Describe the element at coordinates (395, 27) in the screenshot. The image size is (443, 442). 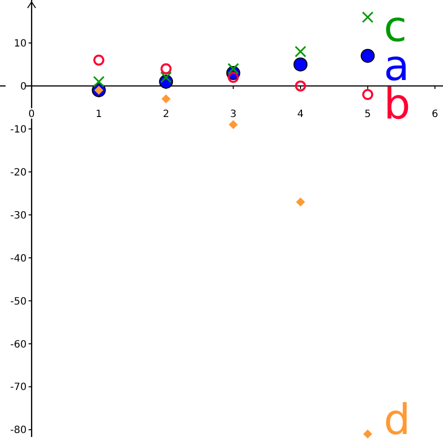
I see `series-label: c` at that location.